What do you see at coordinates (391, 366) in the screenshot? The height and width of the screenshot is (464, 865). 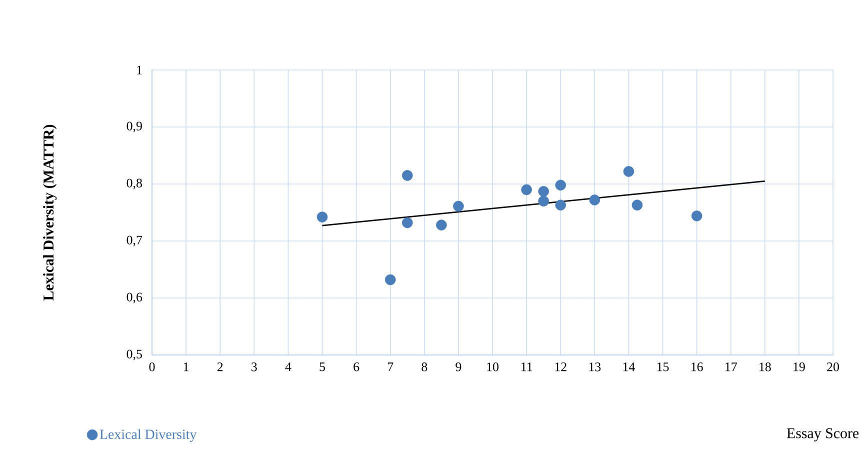 I see `x-tick-label: 7` at bounding box center [391, 366].